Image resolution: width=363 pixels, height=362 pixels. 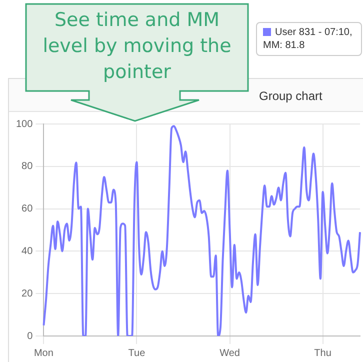 What do you see at coordinates (309, 39) in the screenshot?
I see `text: User 831 - 07:10, MM: 81.8` at bounding box center [309, 39].